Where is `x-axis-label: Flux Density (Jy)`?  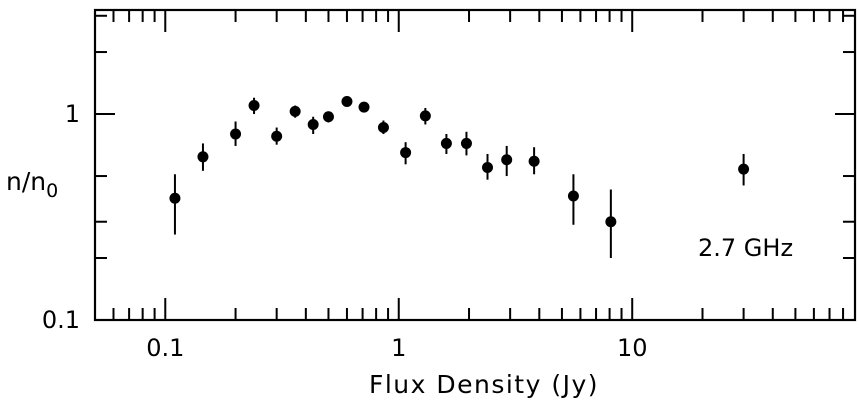
x-axis-label: Flux Density (Jy) is located at coordinates (484, 384).